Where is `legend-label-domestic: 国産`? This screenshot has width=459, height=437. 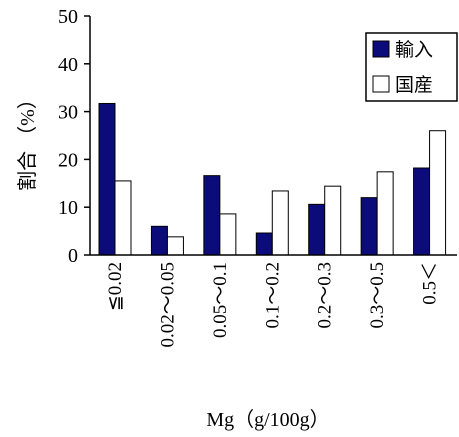
legend-label-domestic: 国産 is located at coordinates (414, 85).